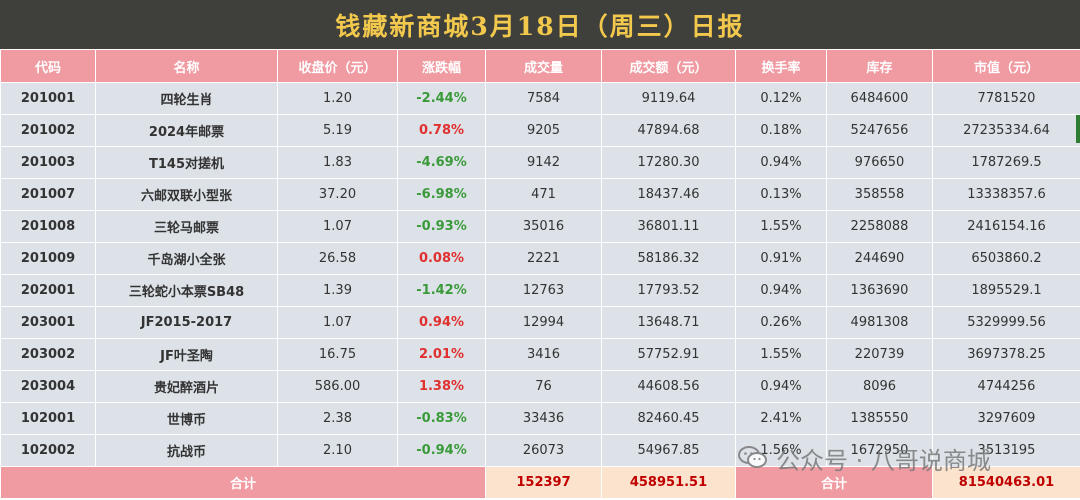 The width and height of the screenshot is (1080, 500). I want to click on cell-code: 201007, so click(48, 194).